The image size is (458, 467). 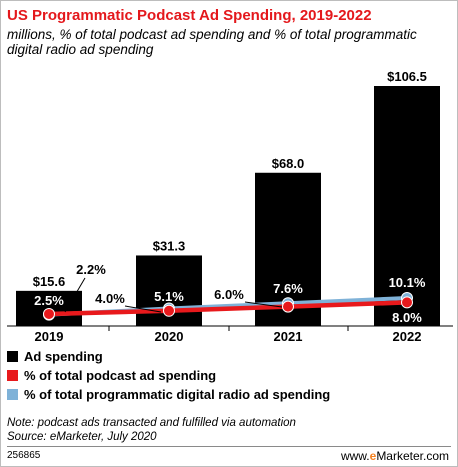 What do you see at coordinates (407, 76) in the screenshot?
I see `bar-value-label-2022: $106.5` at bounding box center [407, 76].